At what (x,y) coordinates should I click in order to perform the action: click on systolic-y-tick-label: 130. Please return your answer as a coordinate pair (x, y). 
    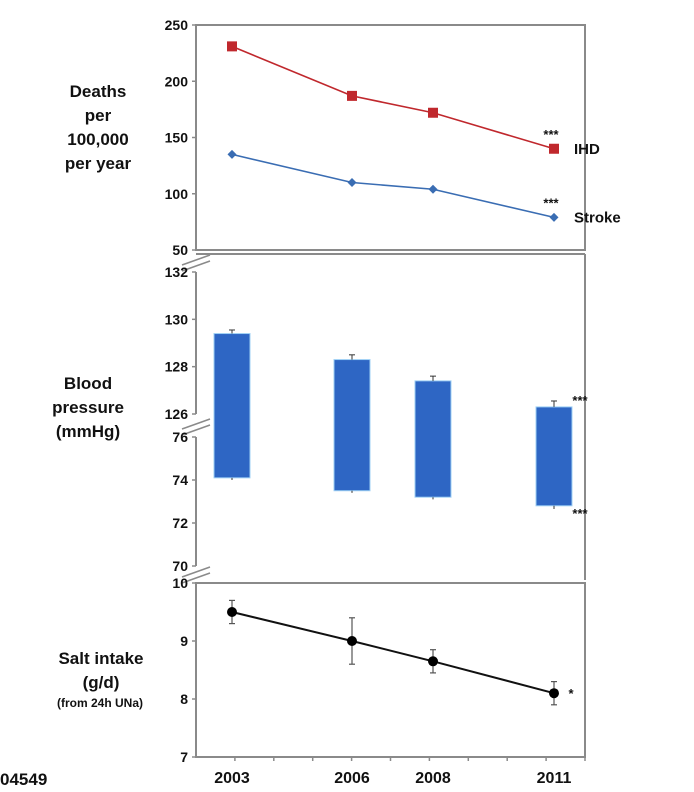
    Looking at the image, I should click on (177, 319).